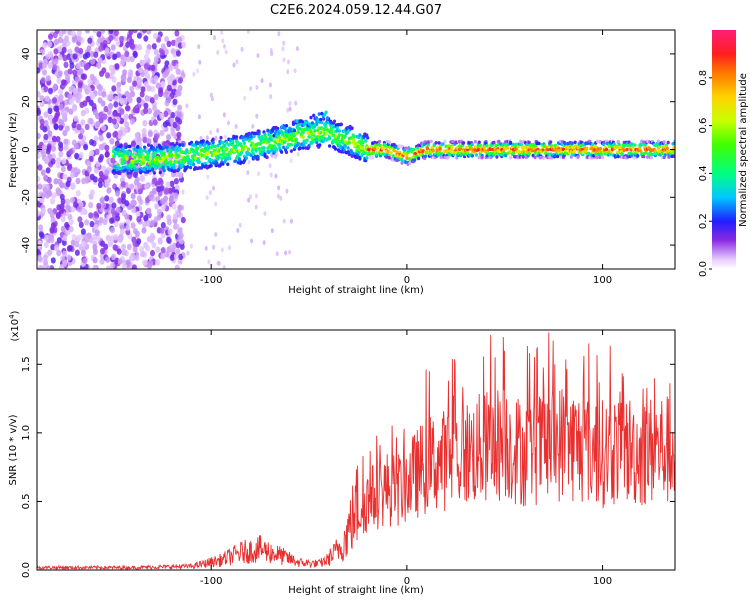 This screenshot has height=600, width=750. Describe the element at coordinates (26, 501) in the screenshot. I see `snr-y-tick-label: 0.5` at that location.